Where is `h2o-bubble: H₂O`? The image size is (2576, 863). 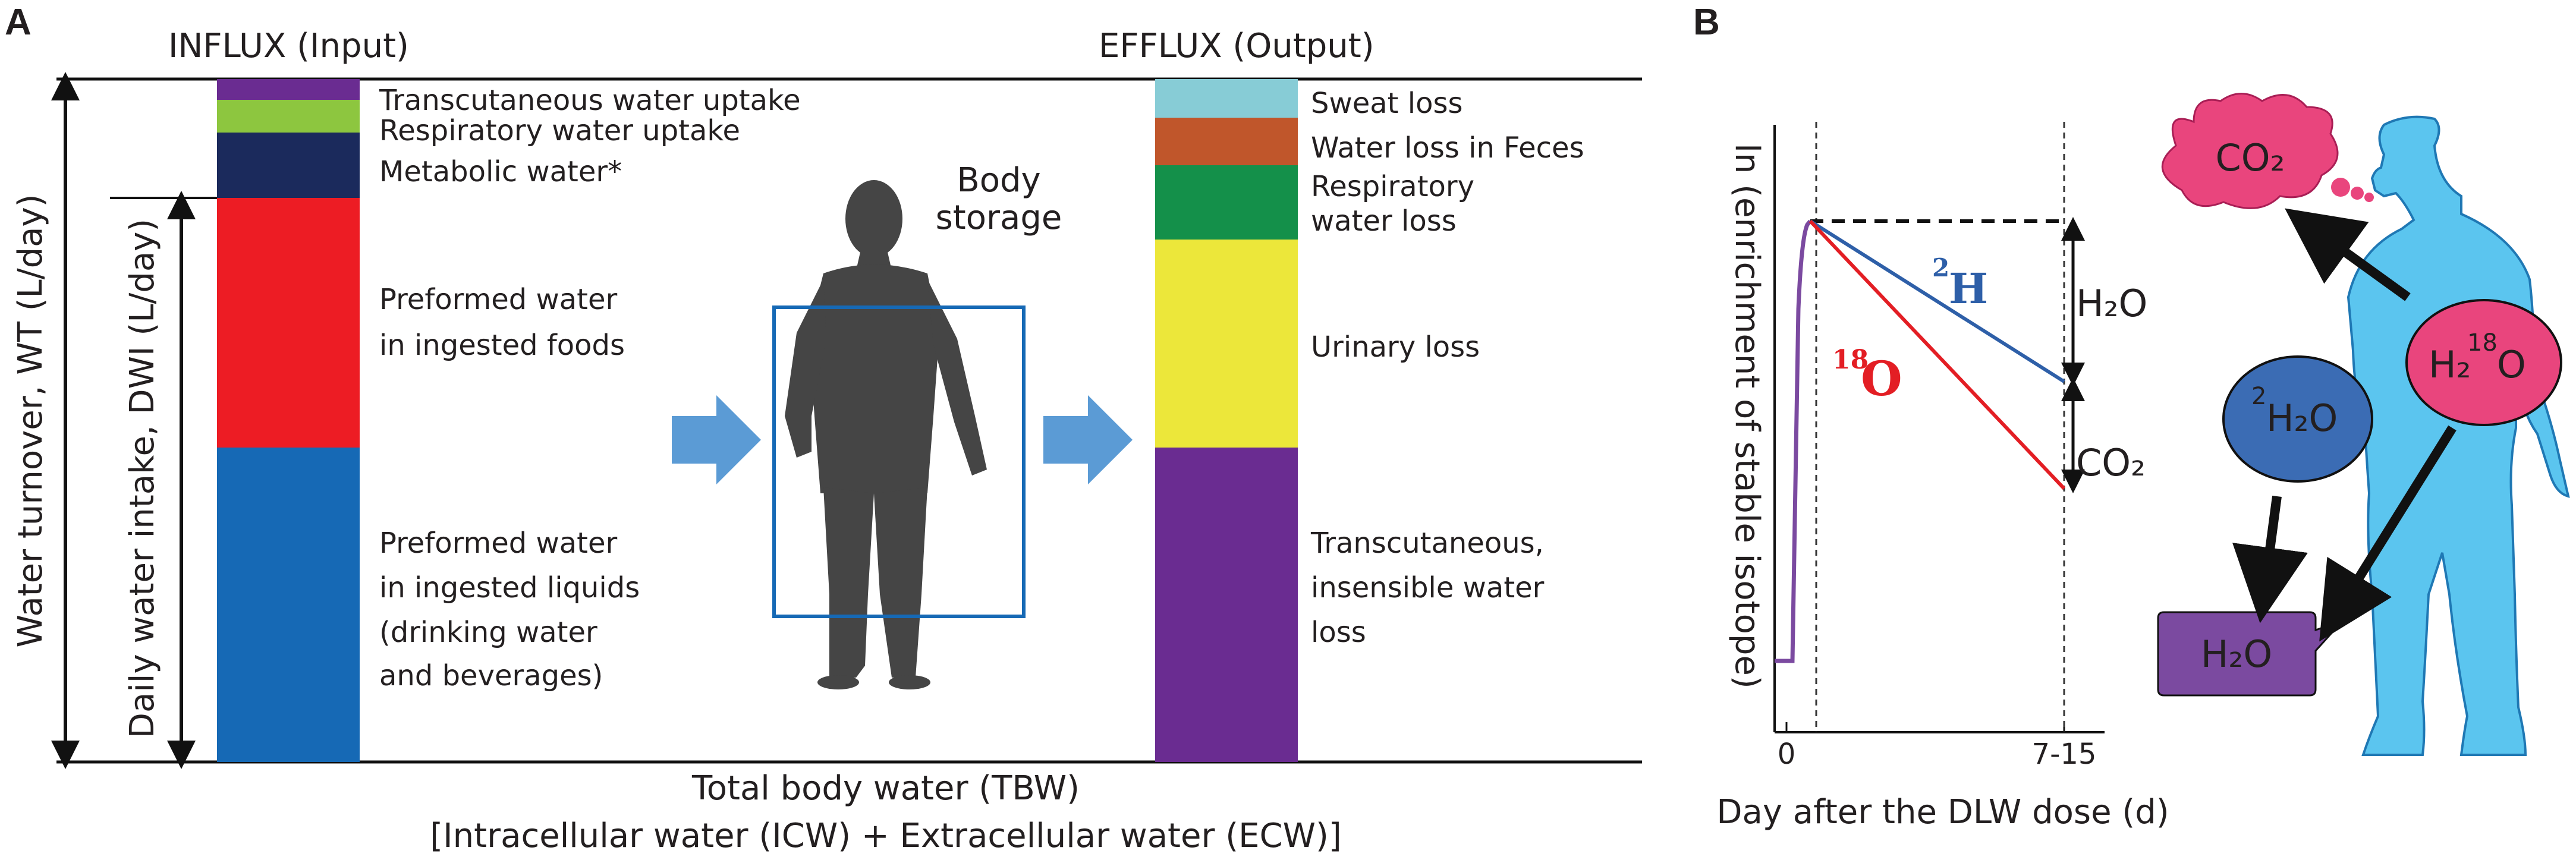
h2o-bubble: H₂O is located at coordinates (2251, 654).